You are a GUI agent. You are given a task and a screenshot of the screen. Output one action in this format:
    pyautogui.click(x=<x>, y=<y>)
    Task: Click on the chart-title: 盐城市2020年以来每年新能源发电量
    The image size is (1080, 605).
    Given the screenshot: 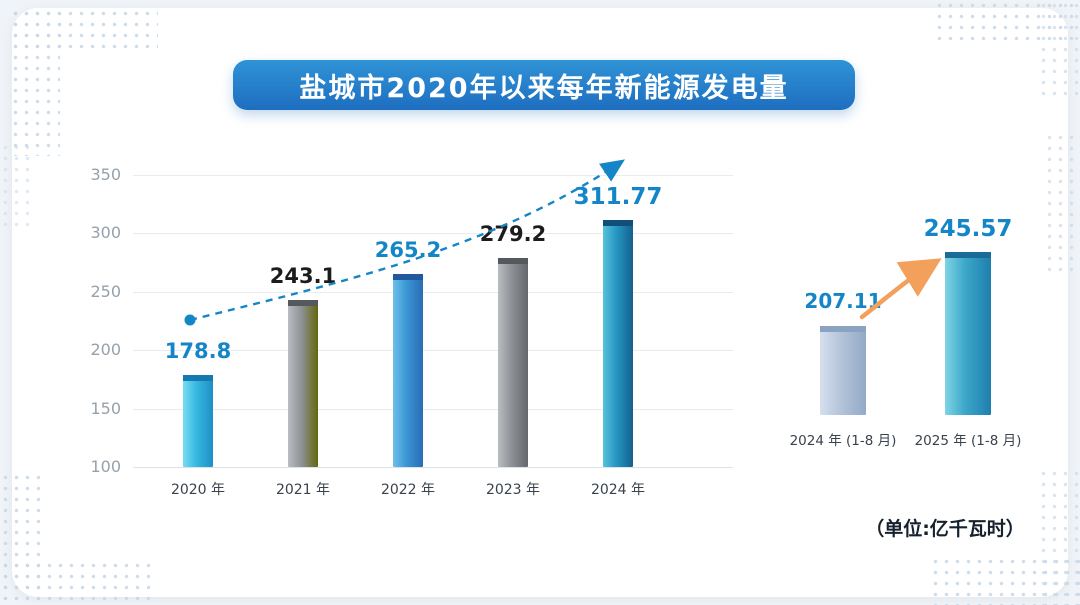 What is the action you would take?
    pyautogui.click(x=544, y=88)
    